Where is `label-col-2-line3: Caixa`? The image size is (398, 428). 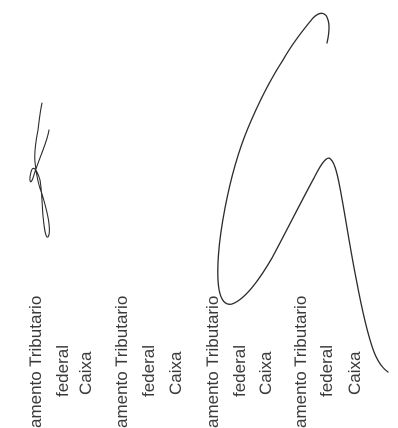 label-col-2-line3: Caixa is located at coordinates (175, 373).